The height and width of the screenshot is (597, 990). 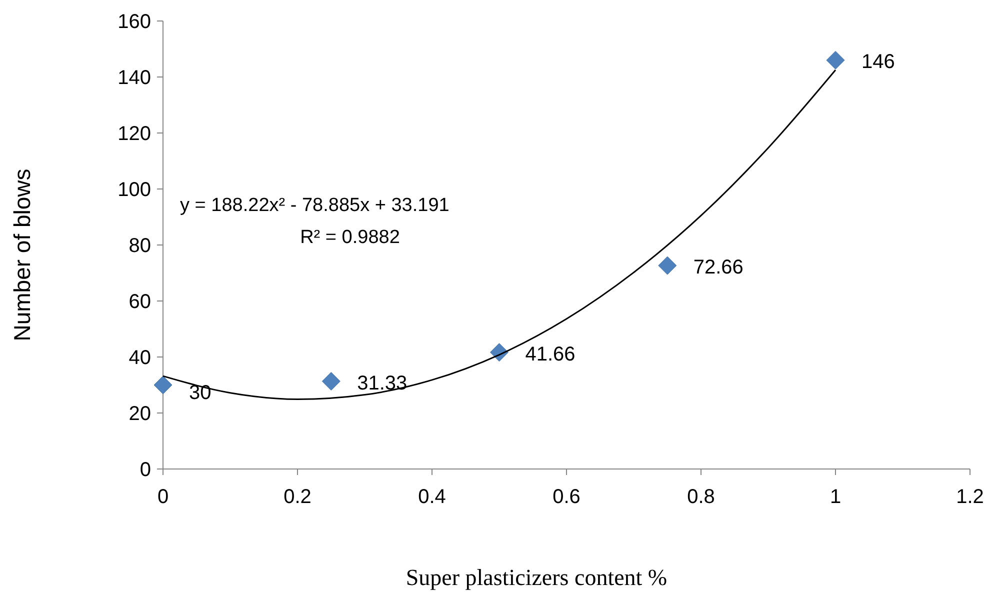 I want to click on y-tick-label: 60, so click(x=139, y=302).